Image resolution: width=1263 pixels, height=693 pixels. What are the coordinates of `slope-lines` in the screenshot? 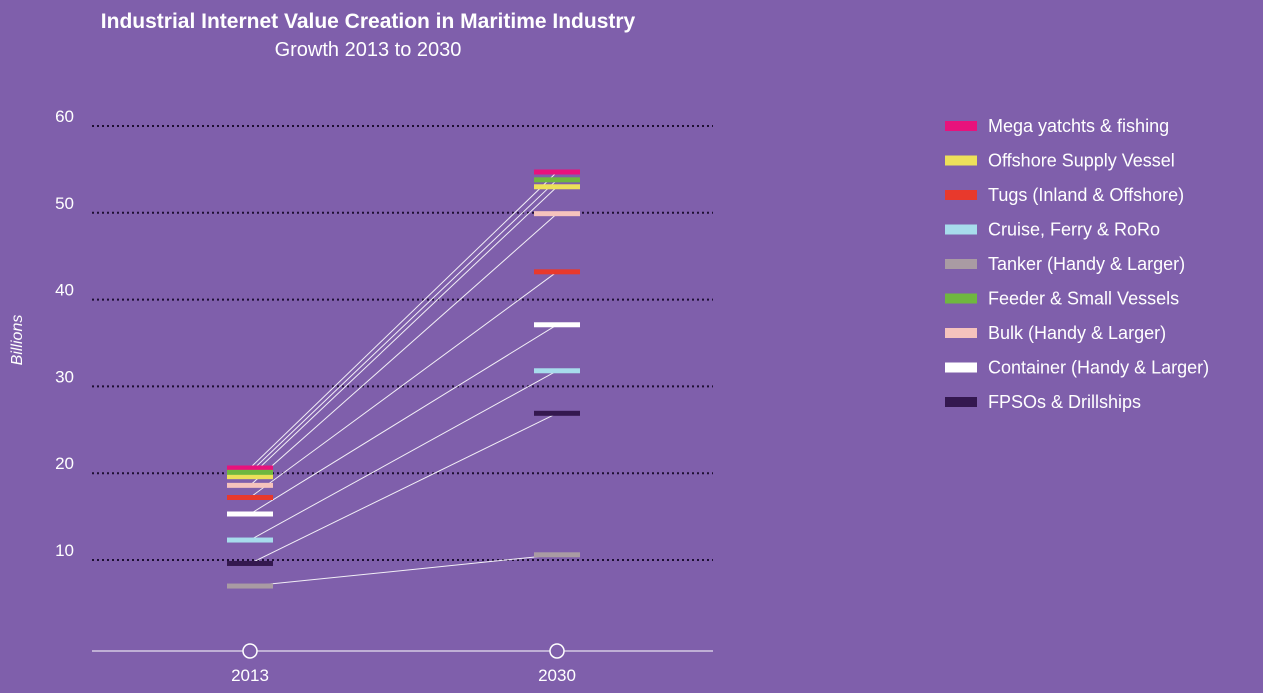 It's located at (403, 379).